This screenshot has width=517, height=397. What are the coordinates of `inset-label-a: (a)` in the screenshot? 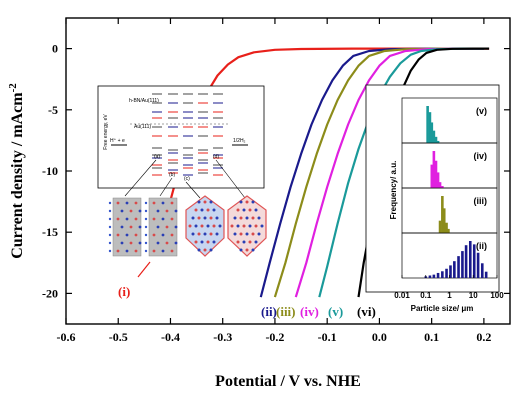 It's located at (157, 157).